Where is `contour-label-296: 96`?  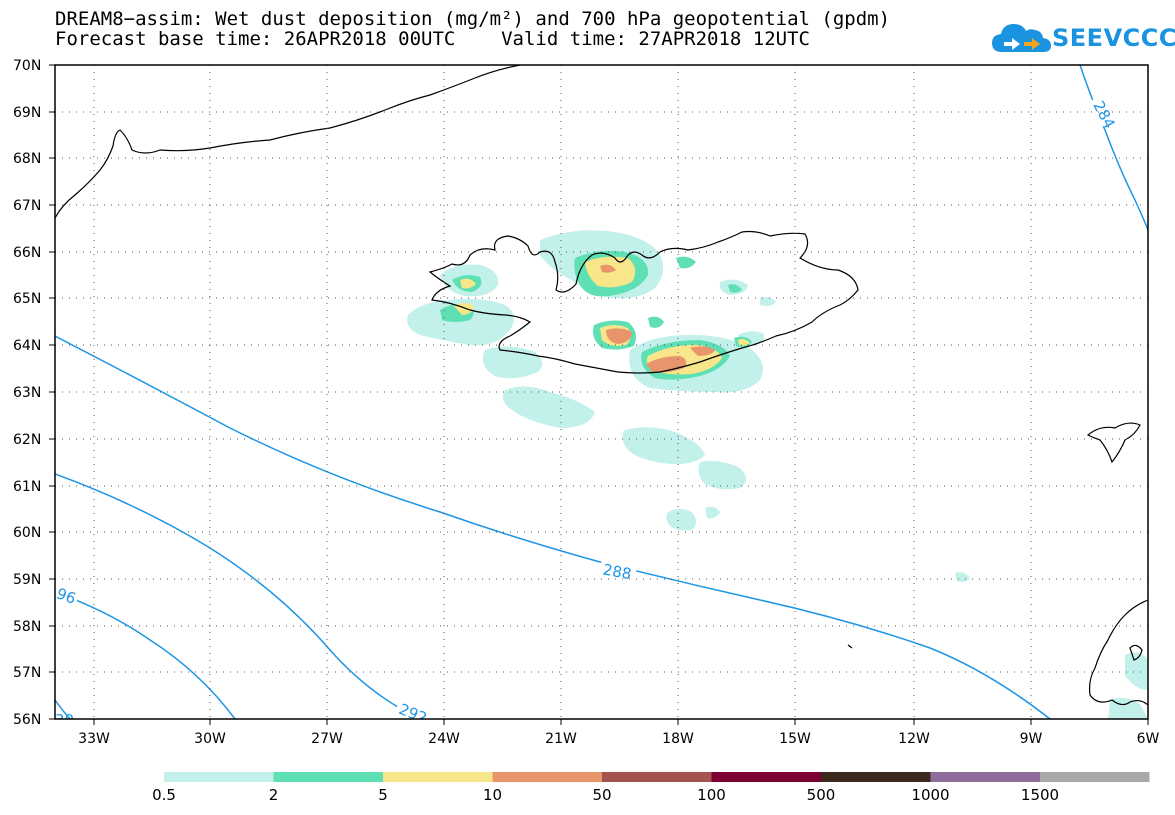
contour-label-296: 96 is located at coordinates (66, 595).